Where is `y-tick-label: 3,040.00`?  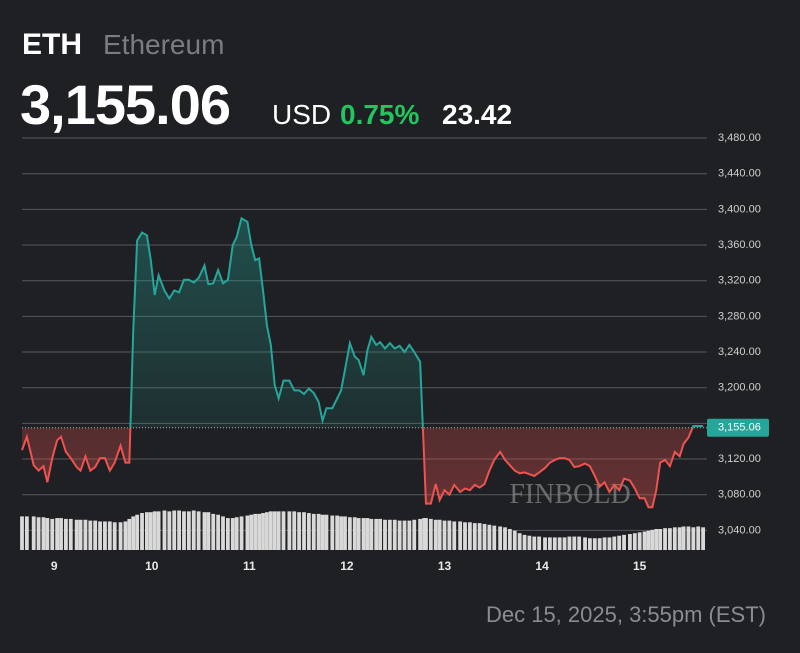 y-tick-label: 3,040.00 is located at coordinates (739, 530).